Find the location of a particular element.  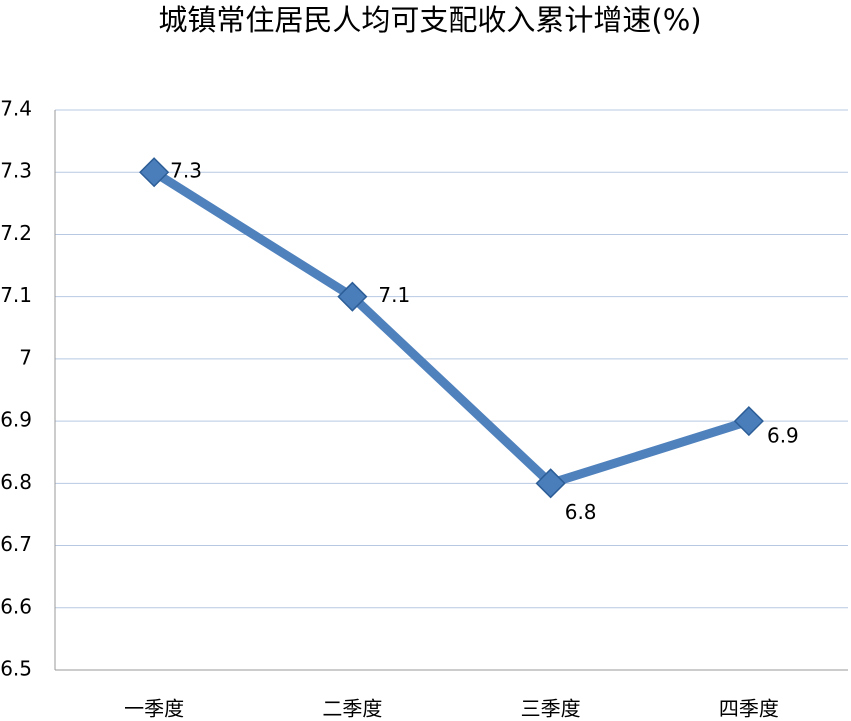

y-tick-label: 7.3 is located at coordinates (16, 171).